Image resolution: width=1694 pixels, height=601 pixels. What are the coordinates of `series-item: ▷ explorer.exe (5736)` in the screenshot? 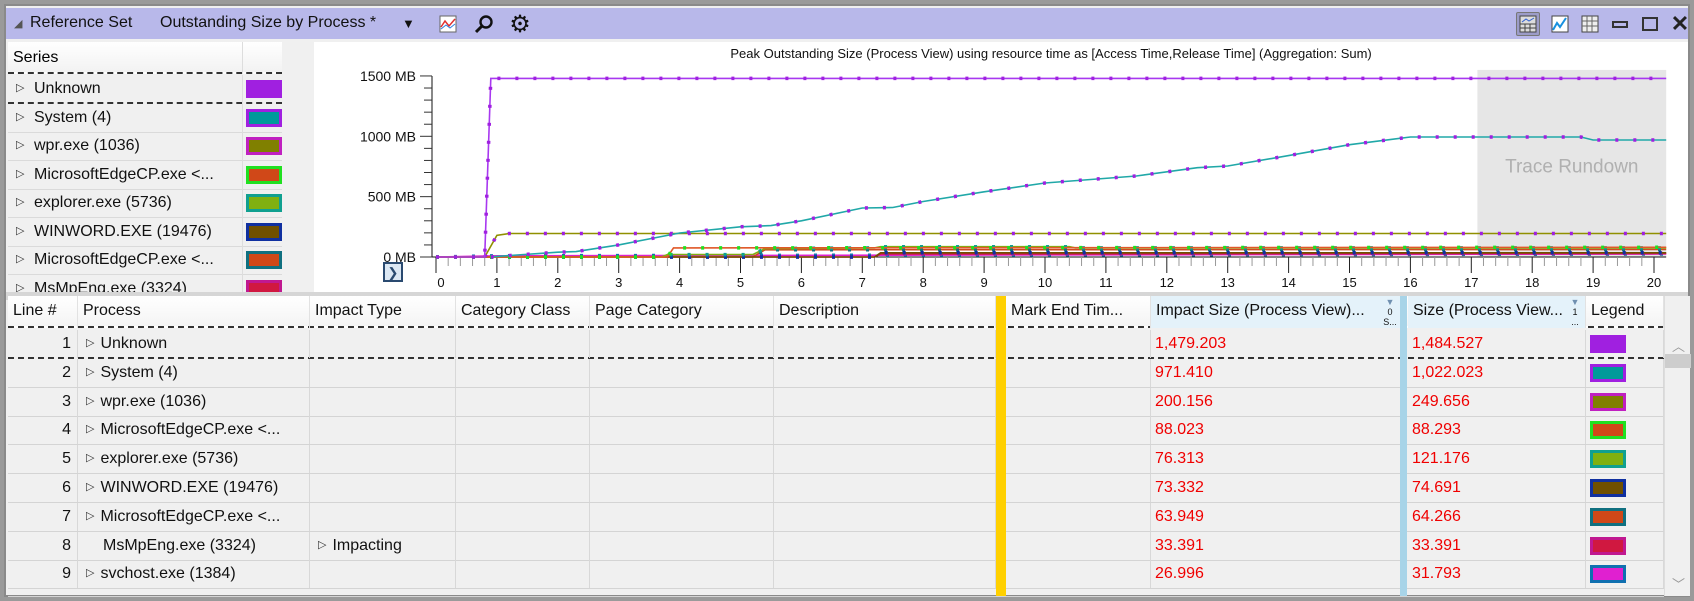 It's located at (145, 203).